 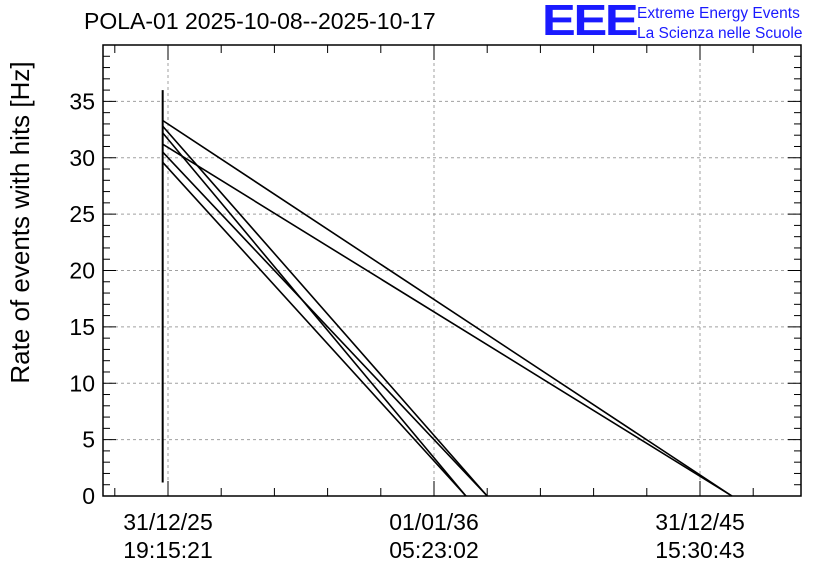 What do you see at coordinates (82, 327) in the screenshot?
I see `y-tick-label: 15` at bounding box center [82, 327].